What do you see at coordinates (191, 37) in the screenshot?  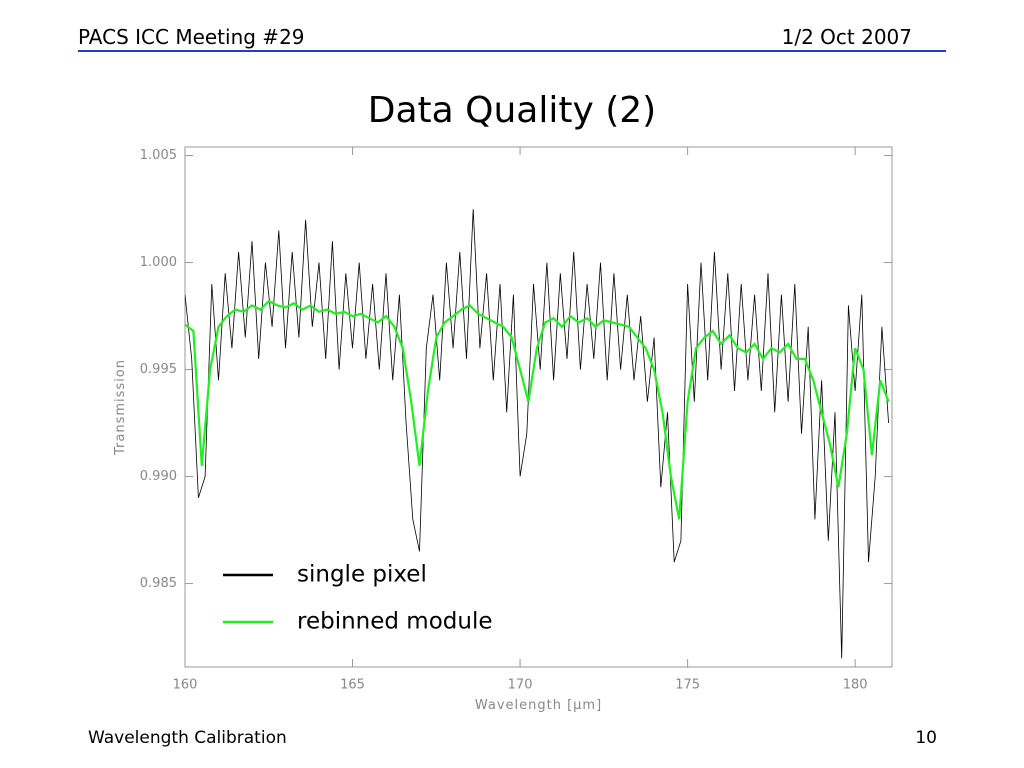 I see `header-left: PACS ICC Meeting #29` at bounding box center [191, 37].